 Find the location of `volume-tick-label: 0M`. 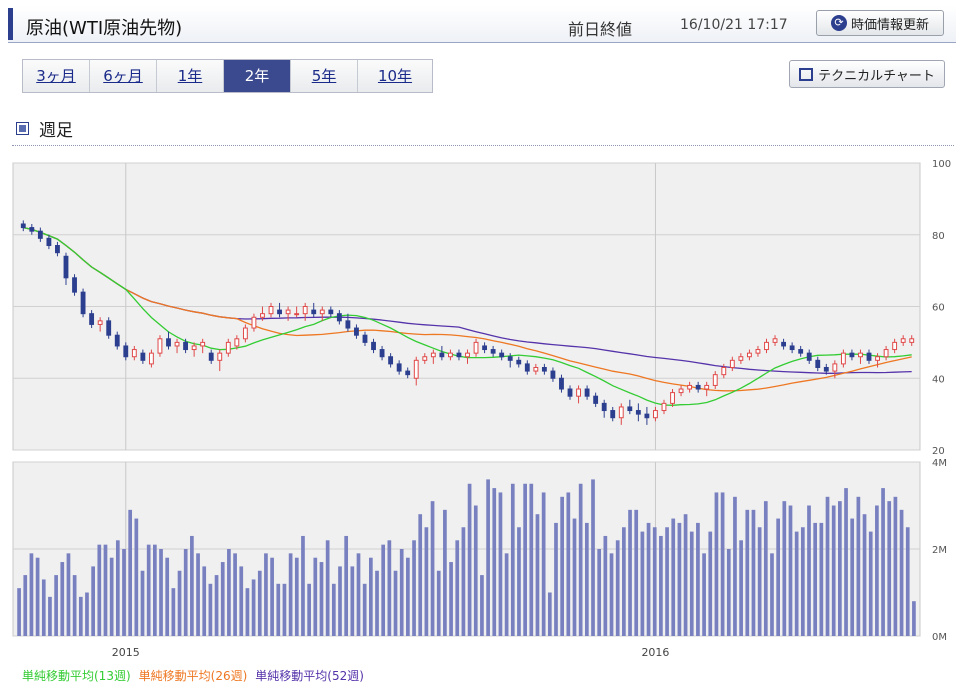

volume-tick-label: 0M is located at coordinates (939, 637).